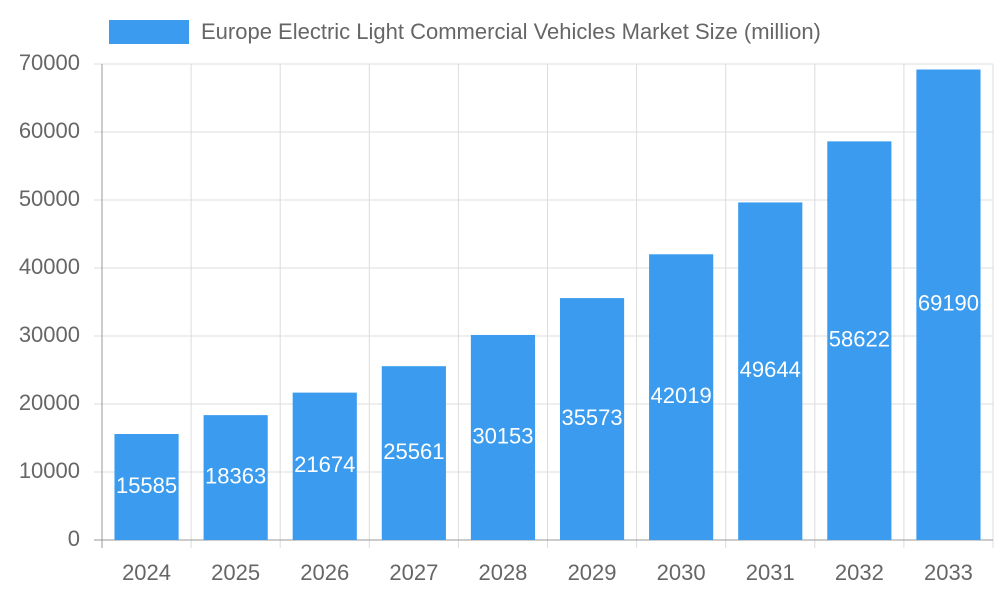 The image size is (1000, 600). I want to click on x-tick-label: 2024, so click(146, 572).